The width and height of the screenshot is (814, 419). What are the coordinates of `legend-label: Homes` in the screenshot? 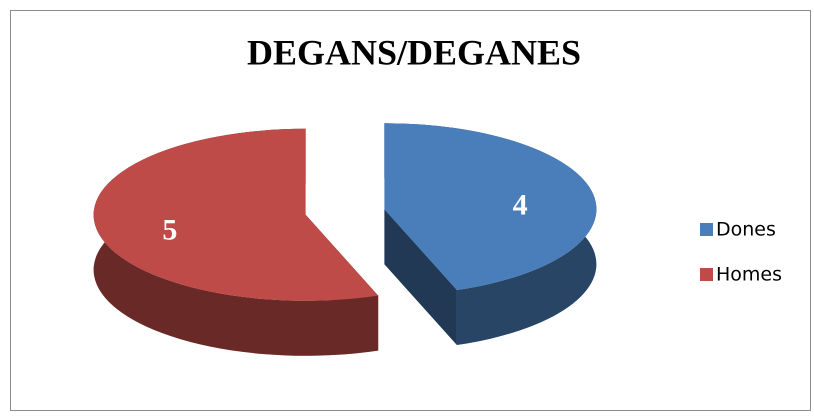 It's located at (749, 275).